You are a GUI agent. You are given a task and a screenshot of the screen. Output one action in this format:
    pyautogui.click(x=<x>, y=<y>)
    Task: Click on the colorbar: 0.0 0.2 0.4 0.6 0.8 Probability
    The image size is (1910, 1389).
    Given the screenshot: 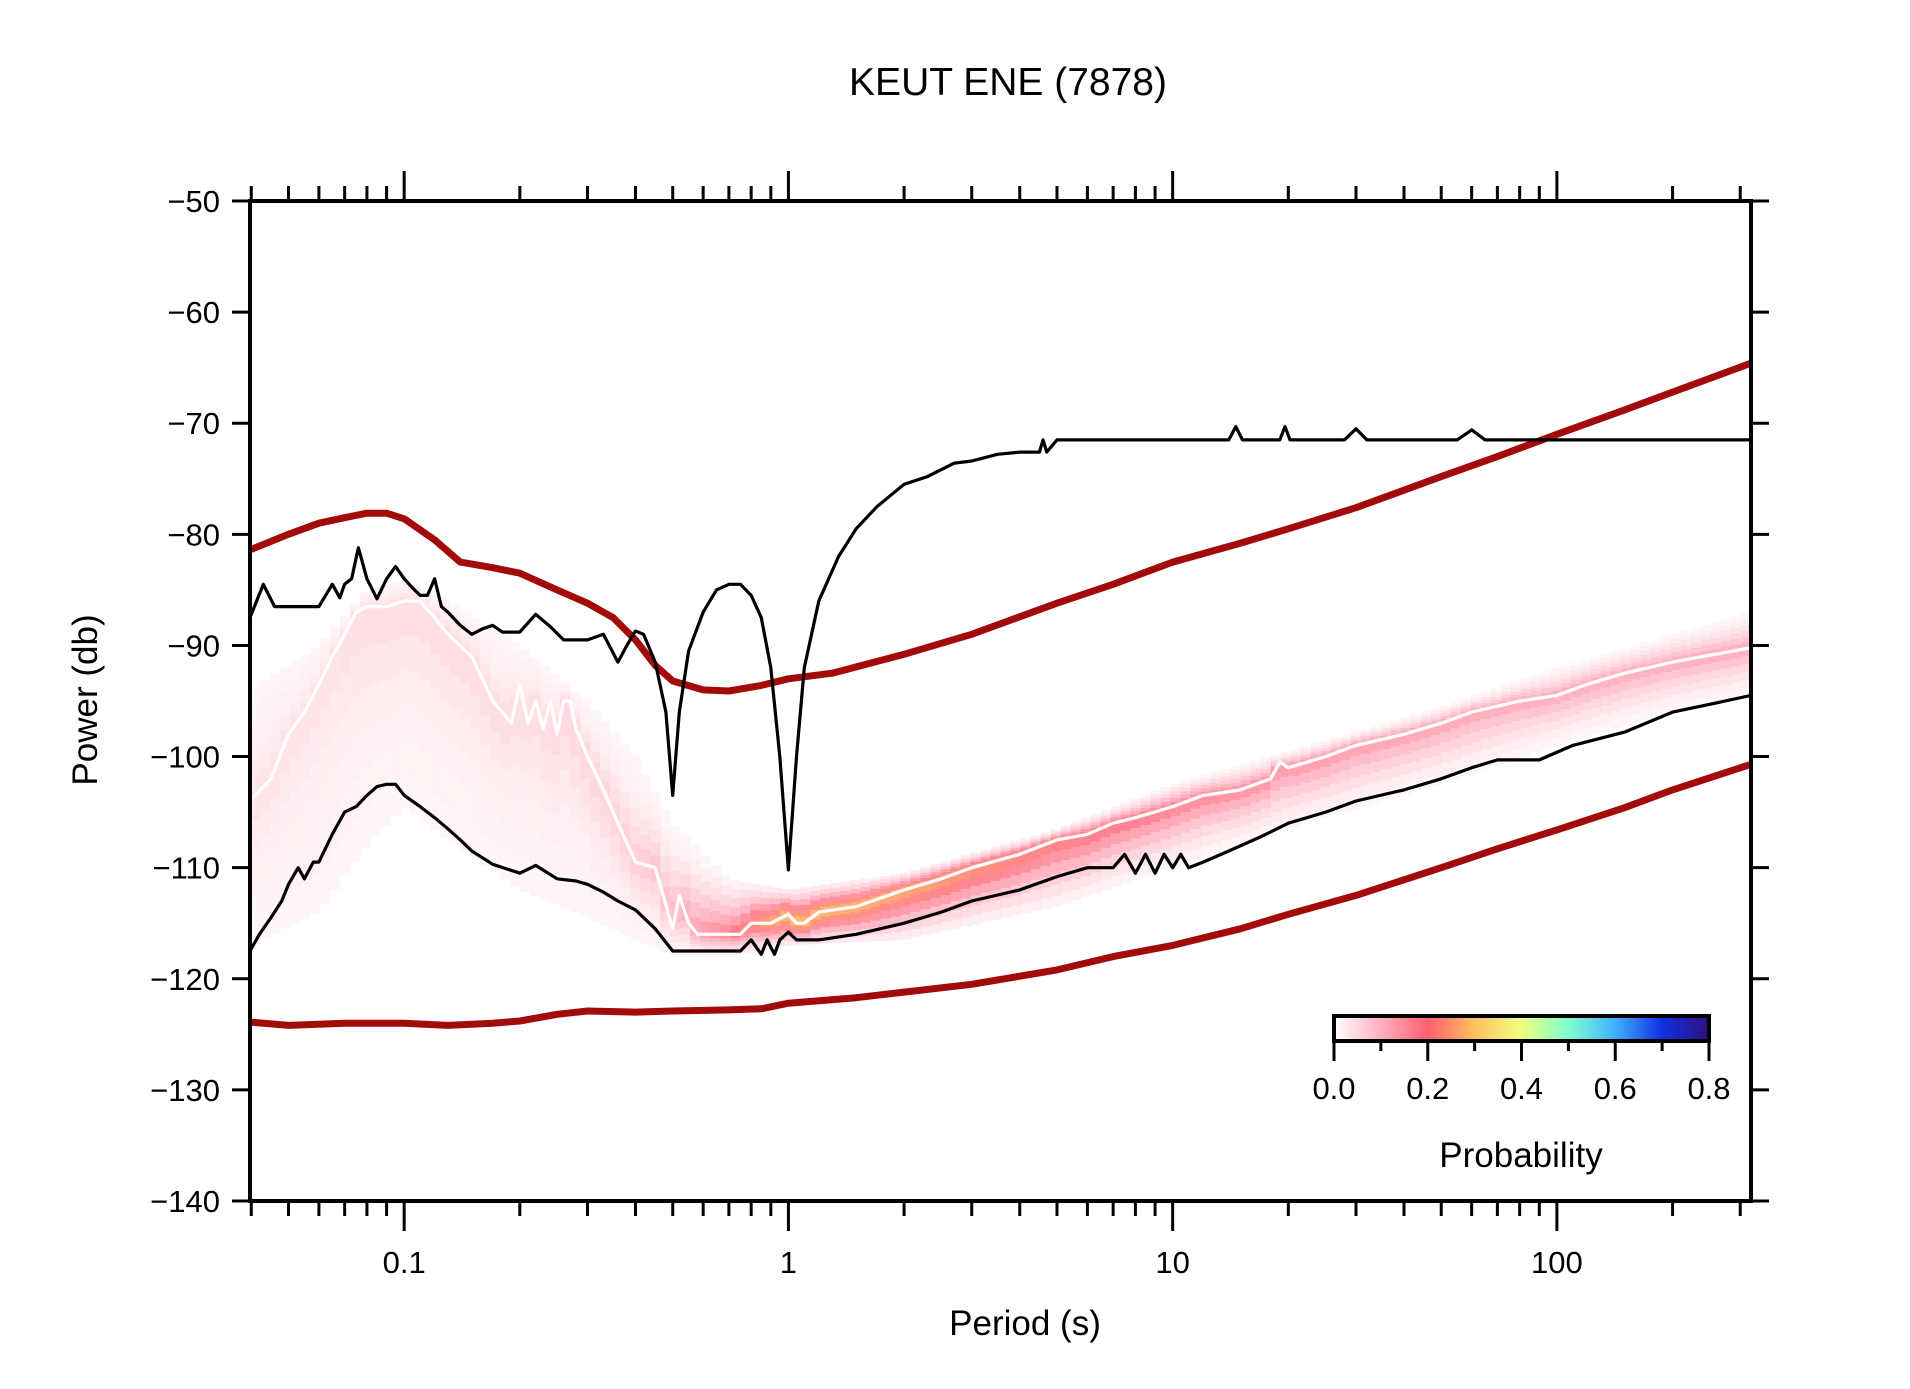 What is the action you would take?
    pyautogui.click(x=1521, y=1094)
    